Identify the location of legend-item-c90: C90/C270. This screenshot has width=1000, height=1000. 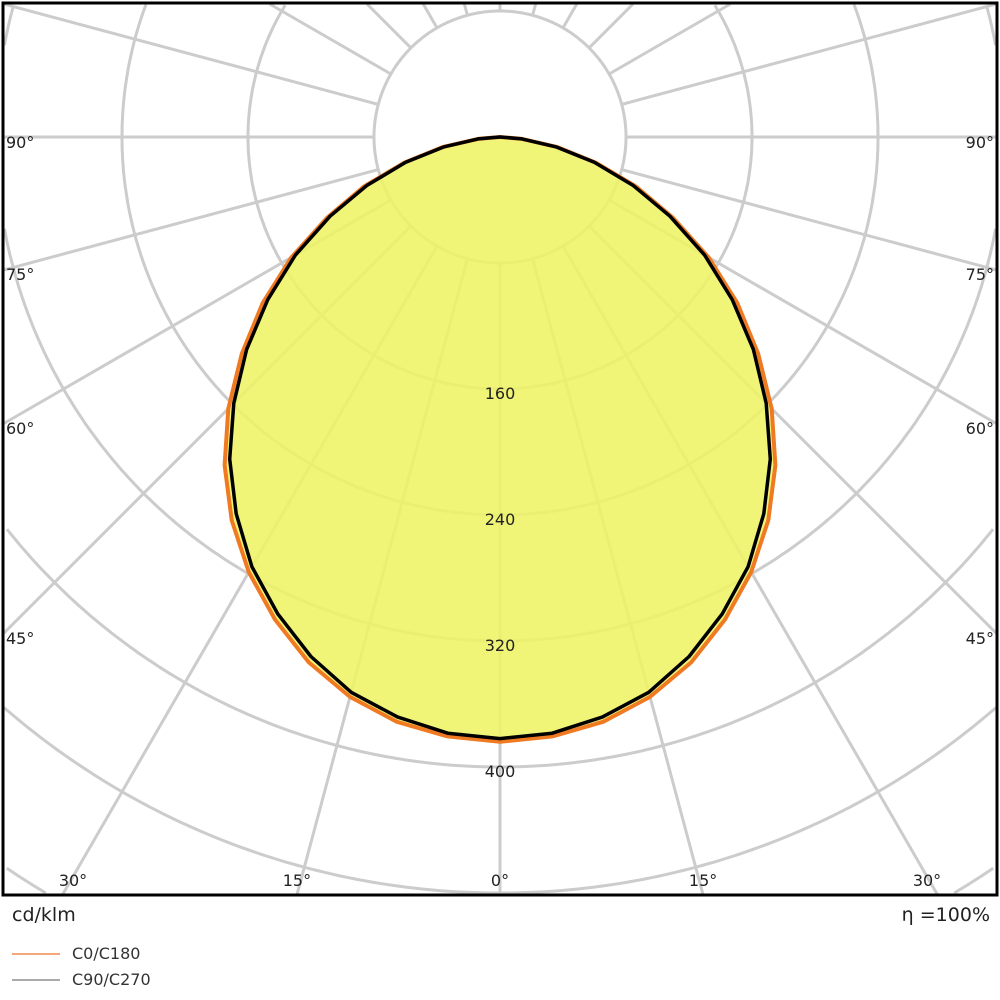
(81, 979).